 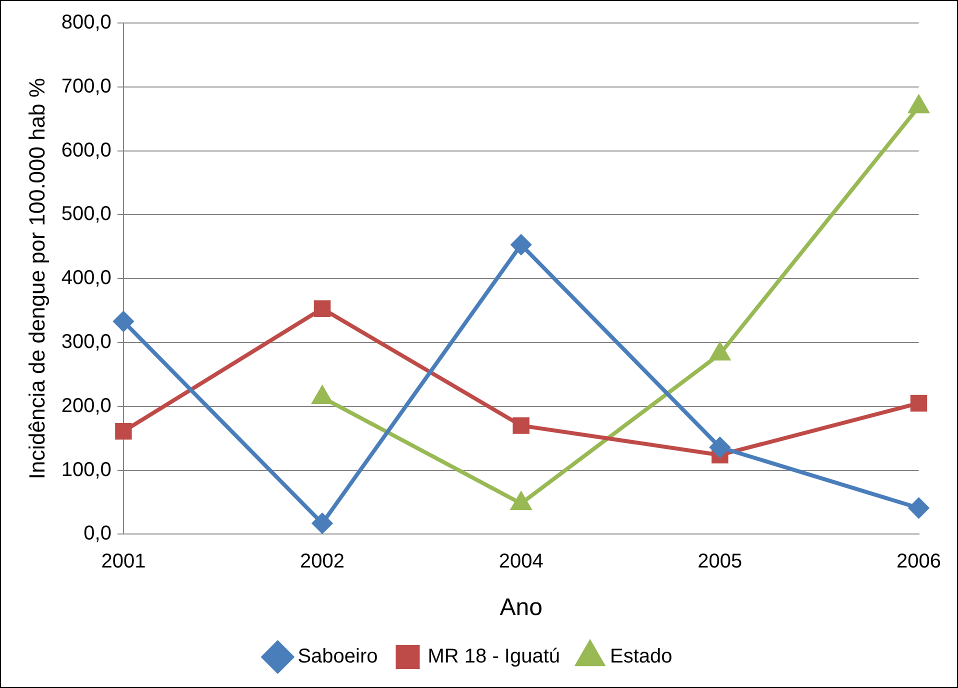 I want to click on y-tick-label: 0,0, so click(x=98, y=533).